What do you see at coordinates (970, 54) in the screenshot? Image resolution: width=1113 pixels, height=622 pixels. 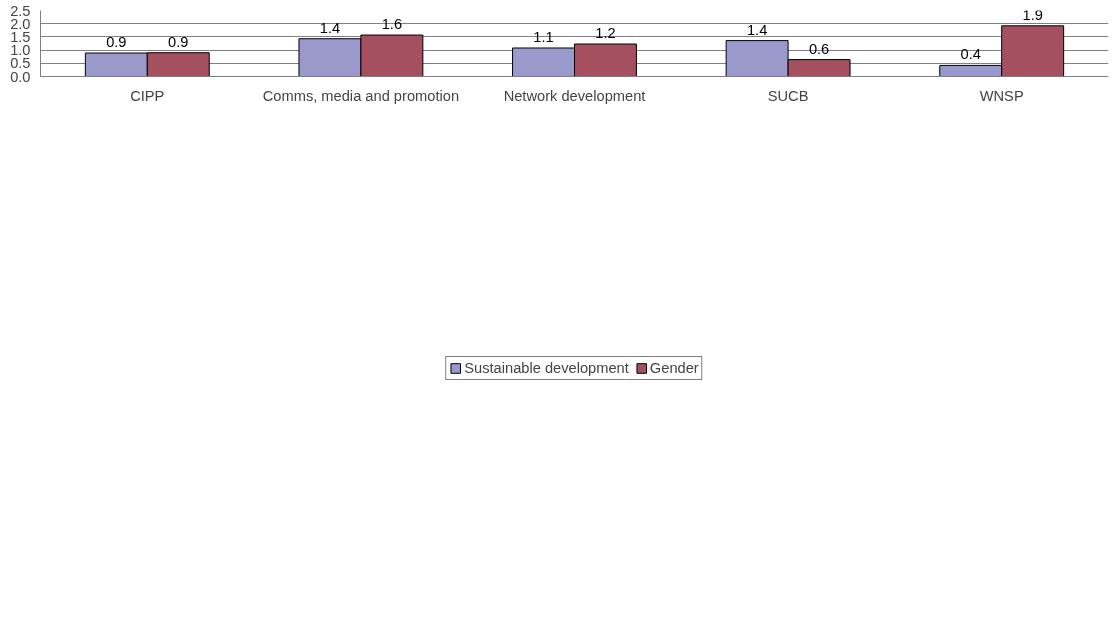 I see `data-label: 0.4` at bounding box center [970, 54].